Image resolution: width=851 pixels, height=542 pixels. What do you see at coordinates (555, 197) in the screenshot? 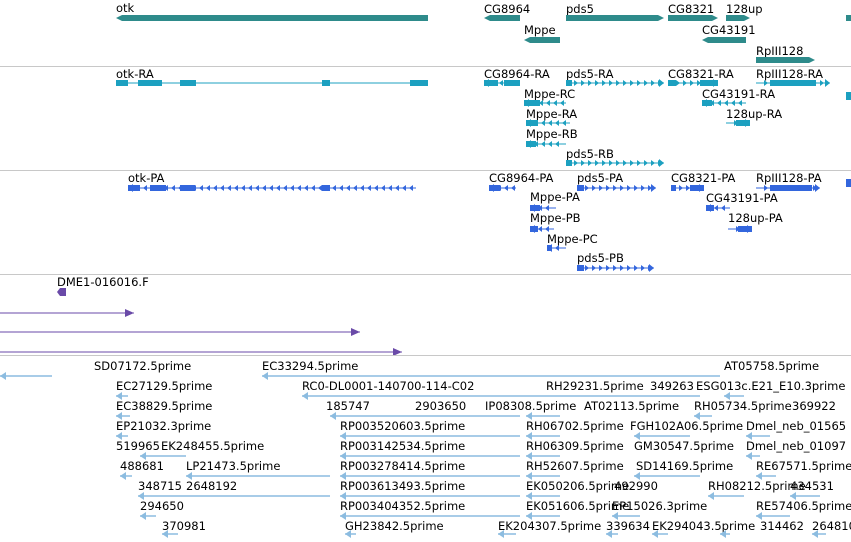
I see `protein-label-mppe-pa: Mppe-PA` at bounding box center [555, 197].